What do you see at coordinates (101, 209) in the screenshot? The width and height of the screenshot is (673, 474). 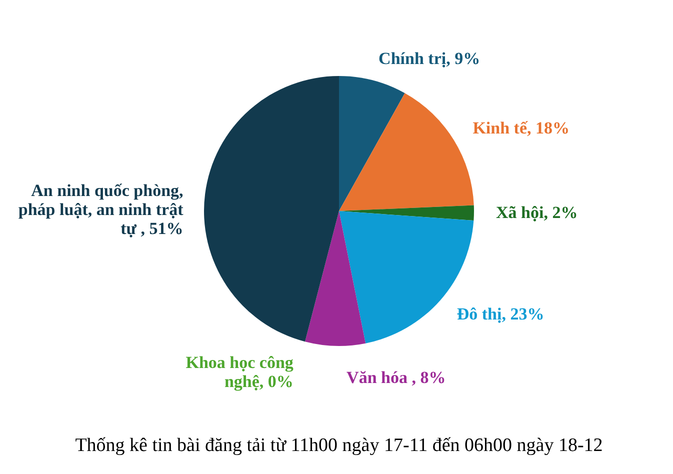 I see `slice-label: An ninh quốc phòng, pháp luật, an ninh trật tự , 51%` at bounding box center [101, 209].